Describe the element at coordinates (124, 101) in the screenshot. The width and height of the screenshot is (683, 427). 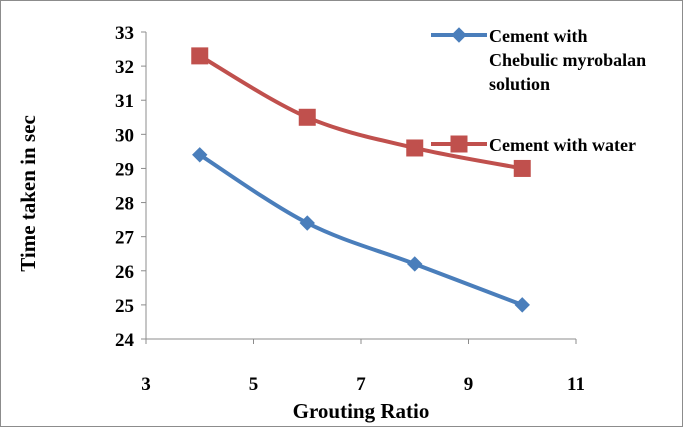
I see `y-tick-label: 31` at that location.